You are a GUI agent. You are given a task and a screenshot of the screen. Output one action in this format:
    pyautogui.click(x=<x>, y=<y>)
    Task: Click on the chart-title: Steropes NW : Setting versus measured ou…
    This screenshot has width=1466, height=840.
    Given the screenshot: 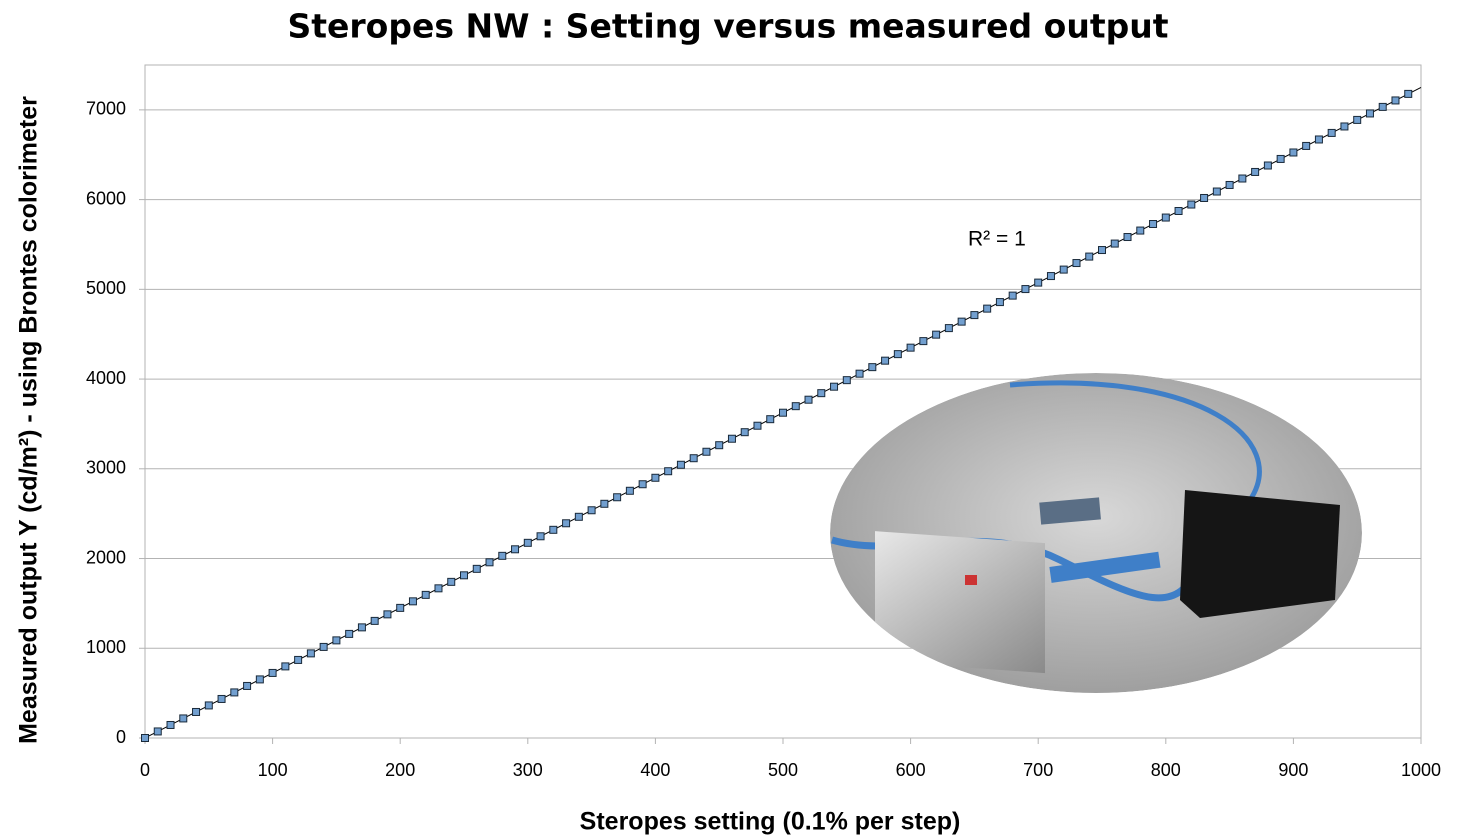 What is the action you would take?
    pyautogui.click(x=727, y=26)
    